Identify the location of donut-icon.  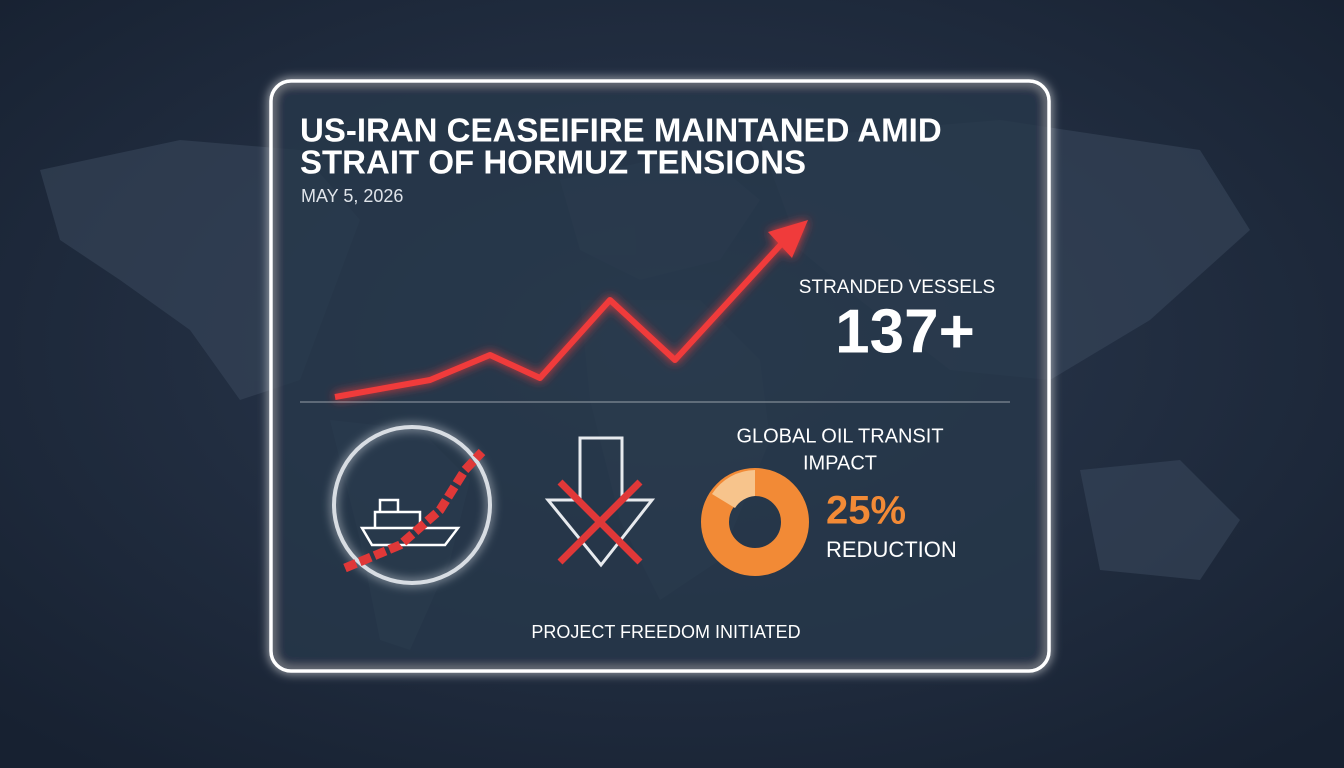
(755, 522).